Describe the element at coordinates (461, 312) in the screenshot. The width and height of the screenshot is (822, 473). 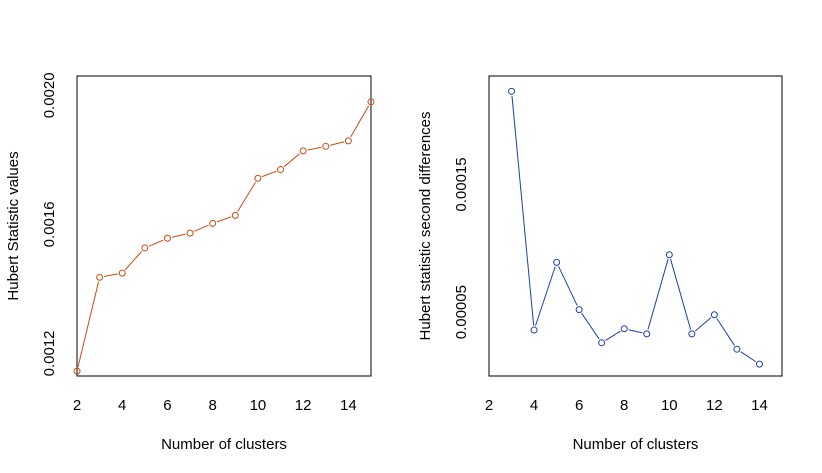
I see `y-tick-label: 0.00005` at that location.